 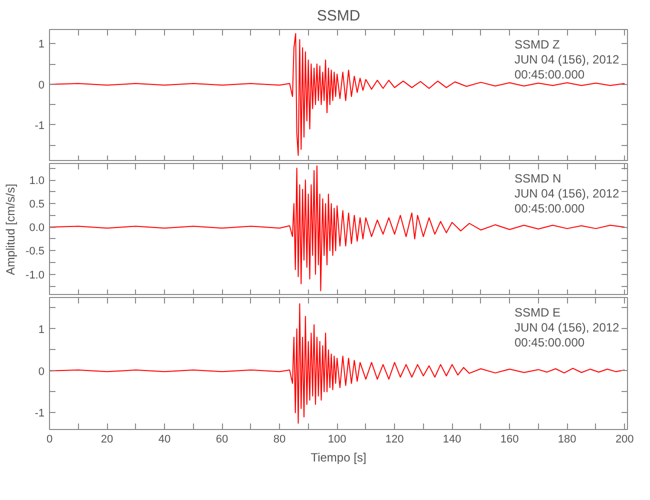 What do you see at coordinates (338, 457) in the screenshot?
I see `x-axis-title: Tiempo [s]` at bounding box center [338, 457].